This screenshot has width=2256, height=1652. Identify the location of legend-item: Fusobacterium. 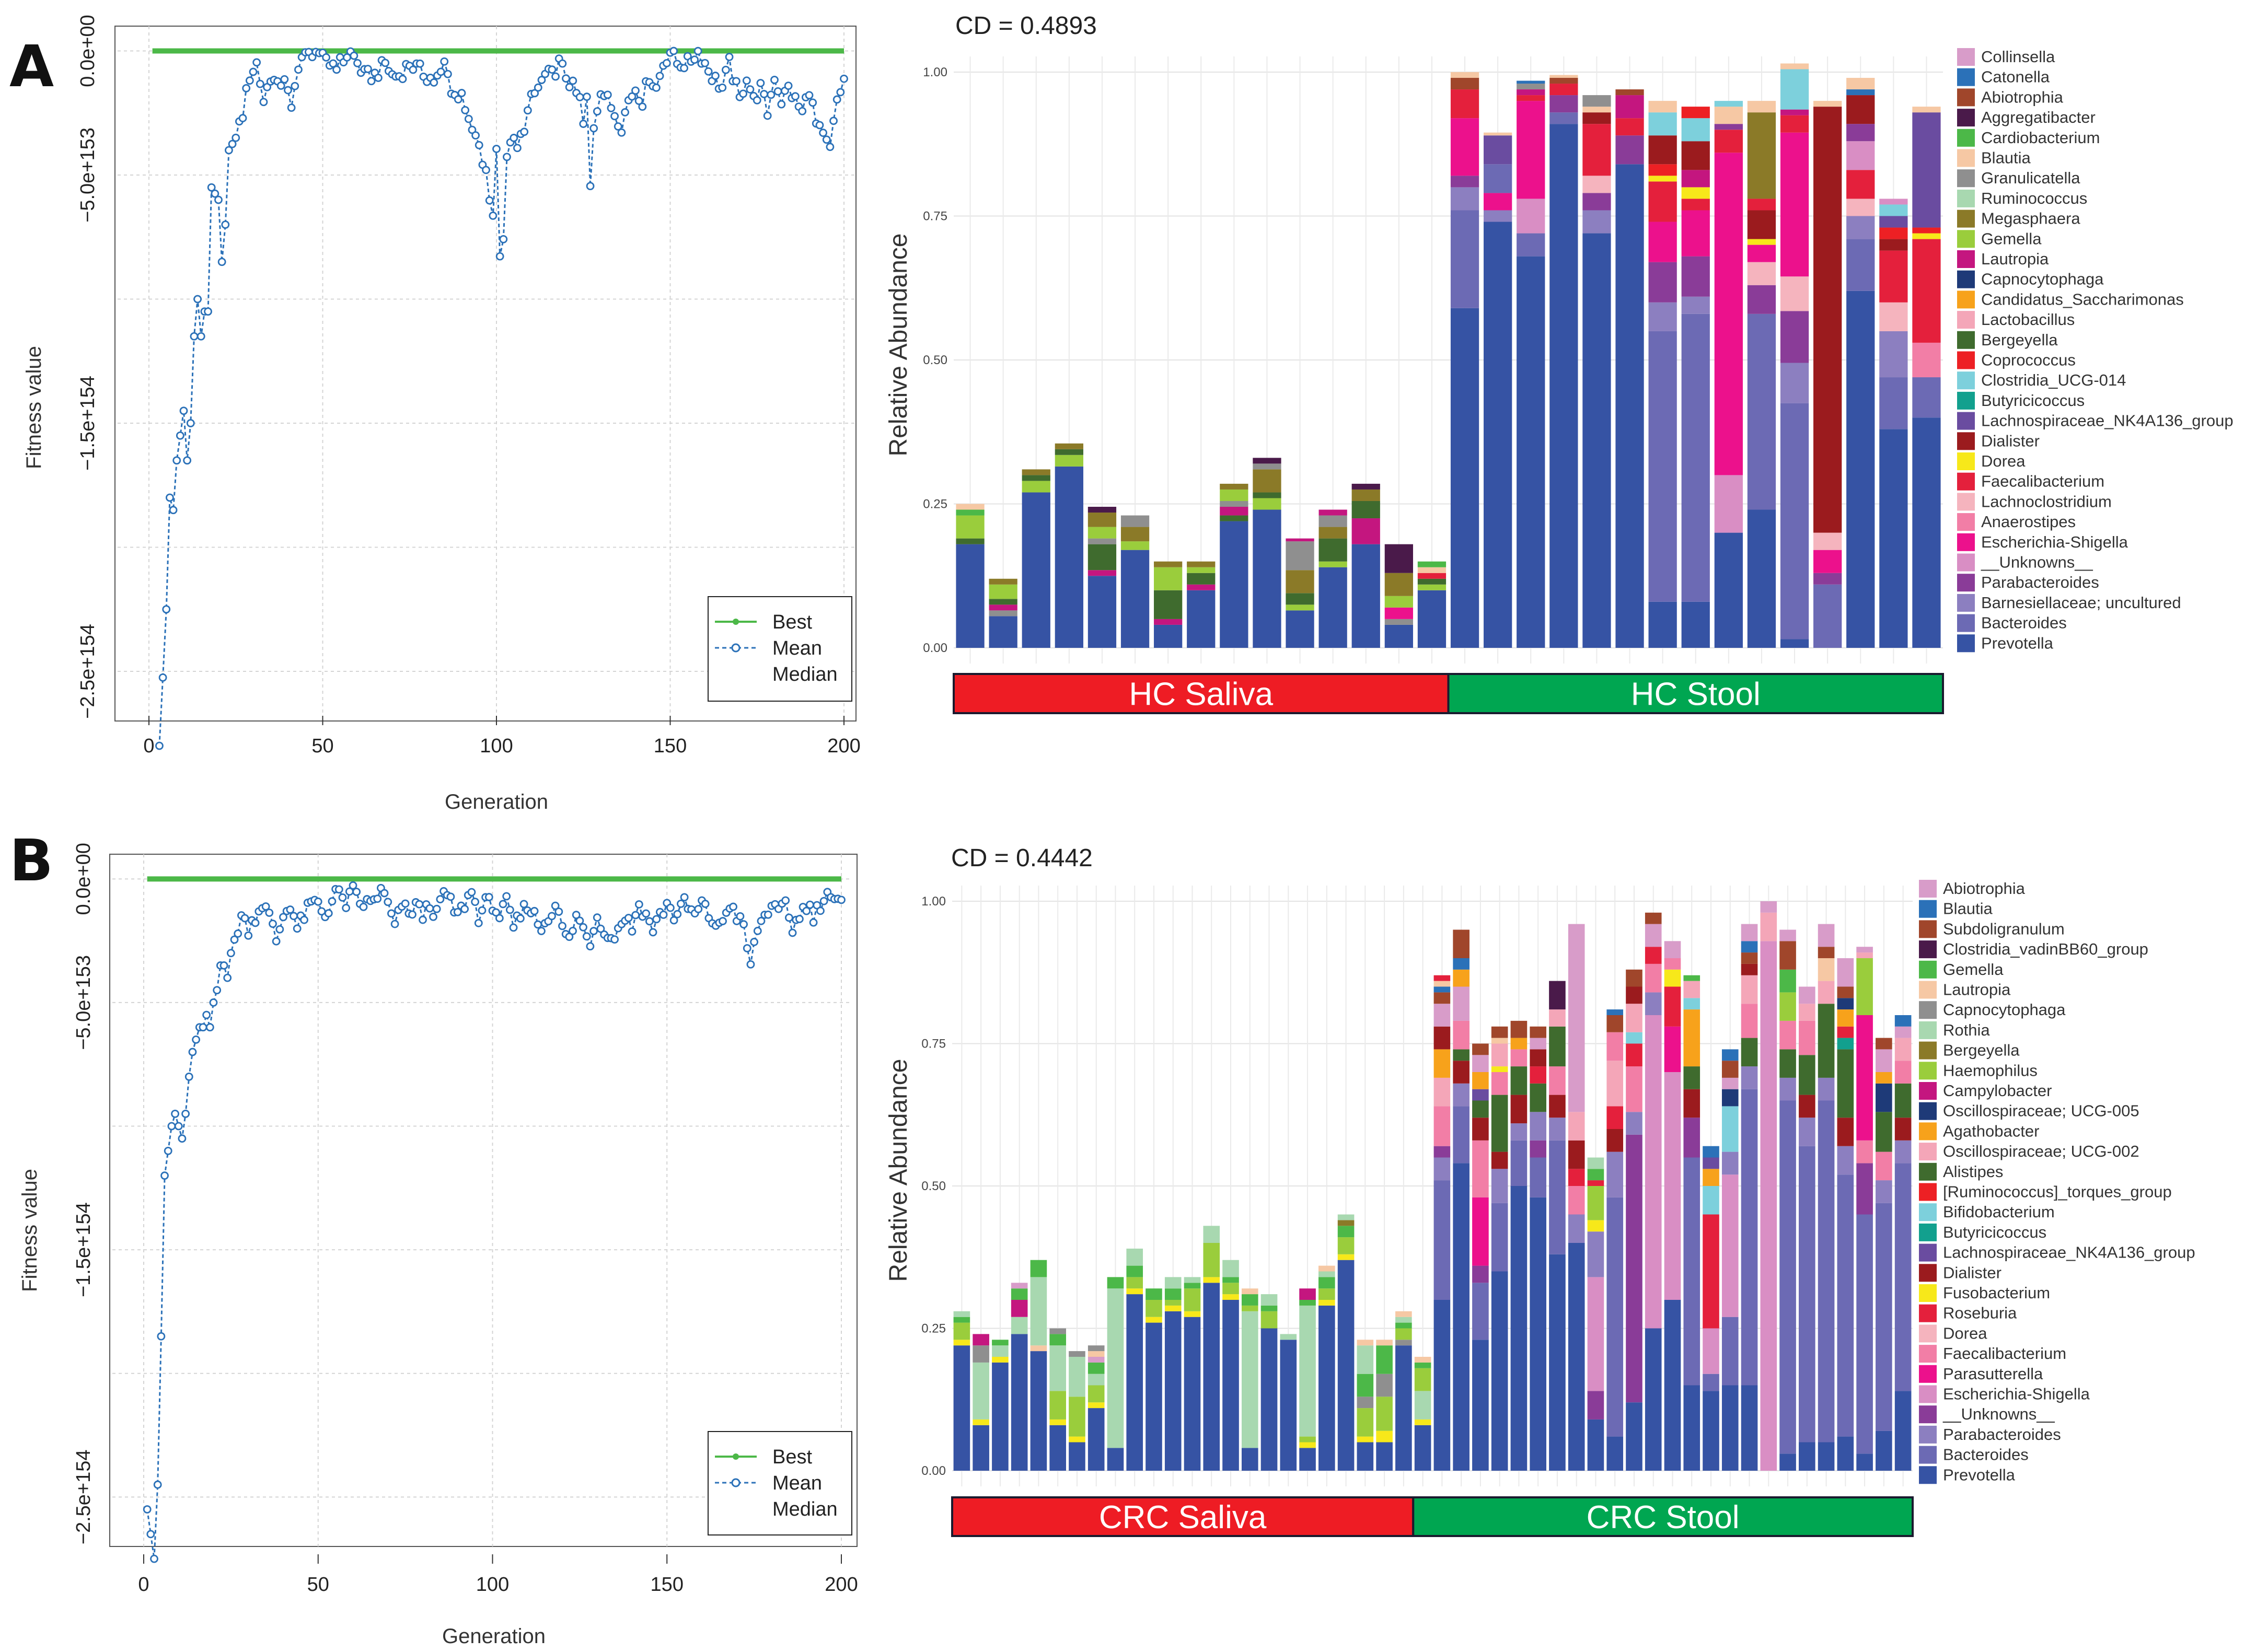
(1984, 1293).